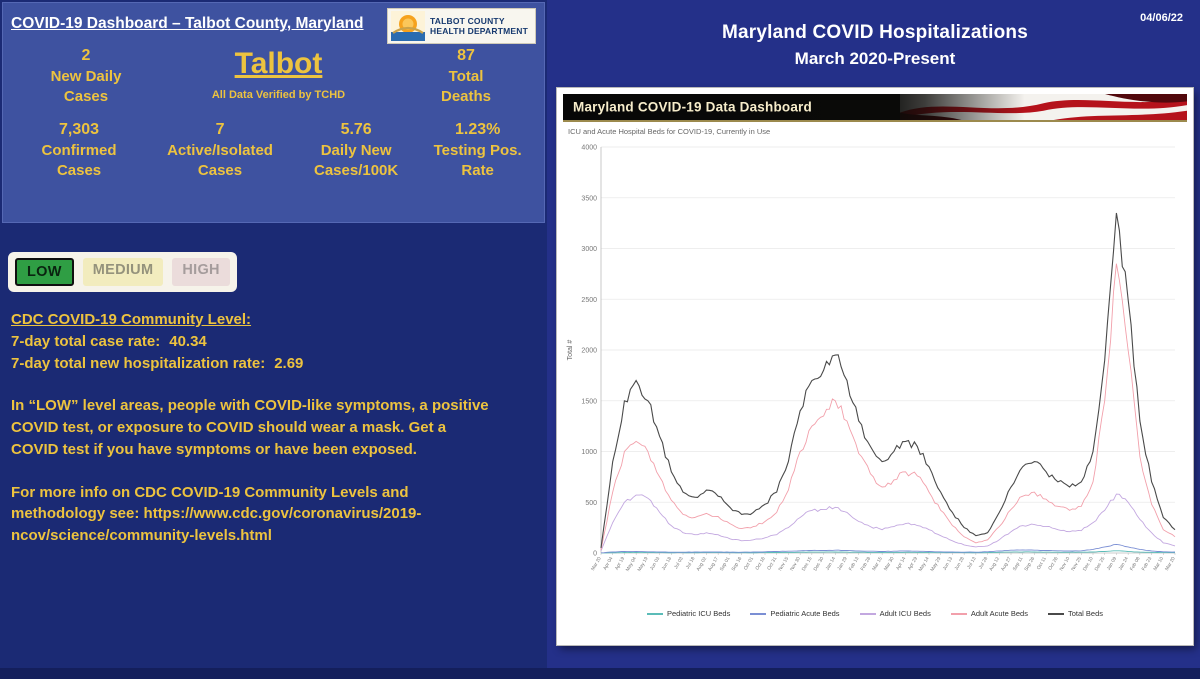 This screenshot has width=1200, height=679. Describe the element at coordinates (466, 87) in the screenshot. I see `stat-label: Total Deaths` at that location.